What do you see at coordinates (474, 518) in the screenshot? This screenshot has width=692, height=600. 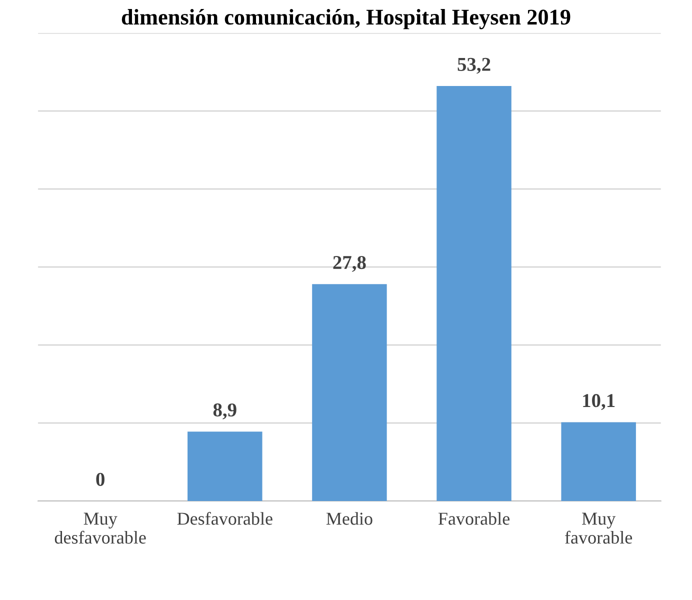 I see `x-tick-label: Favorable` at bounding box center [474, 518].